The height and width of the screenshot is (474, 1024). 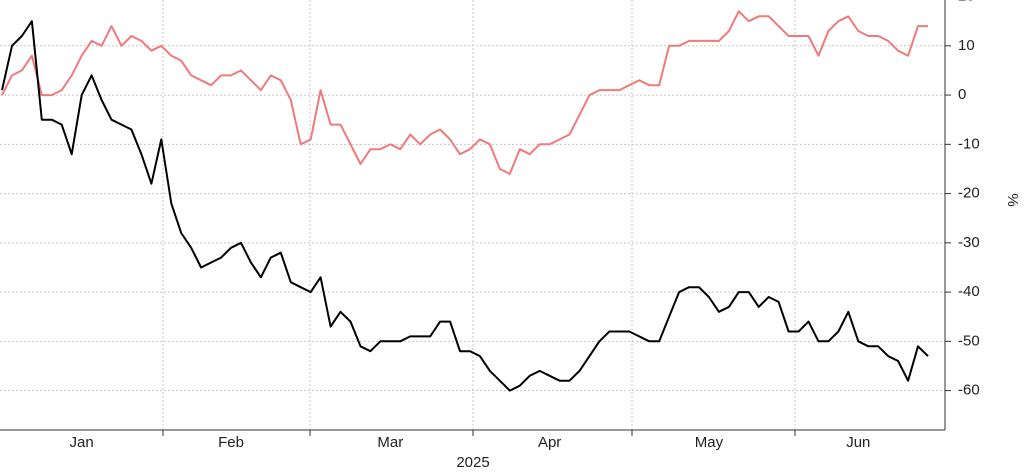 I want to click on x-tick-label: May, so click(x=709, y=442).